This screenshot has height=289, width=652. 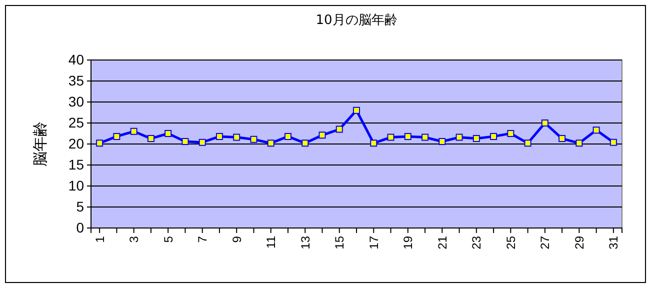 I want to click on x-tick-label: 5, so click(x=168, y=239).